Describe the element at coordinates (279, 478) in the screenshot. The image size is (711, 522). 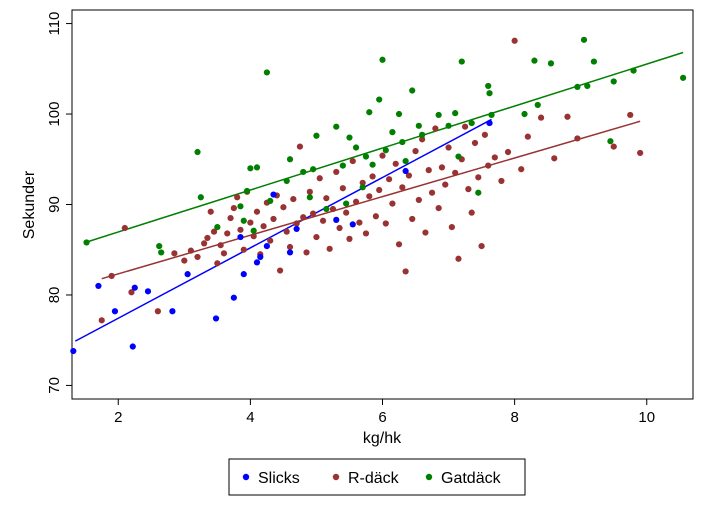
I see `legend-label: Slicks` at that location.